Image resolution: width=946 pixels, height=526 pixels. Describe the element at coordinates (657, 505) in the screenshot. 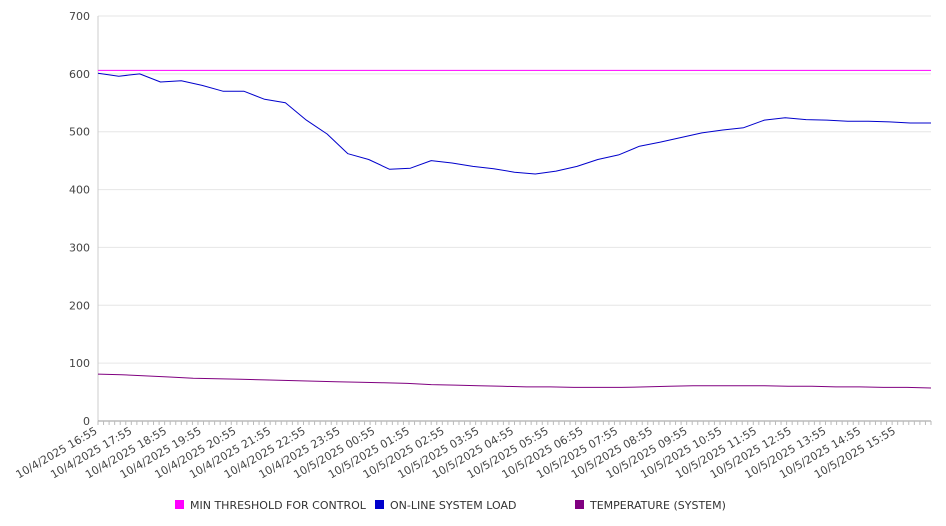

I see `legend-label: TEMPERATURE (SYSTEM)` at that location.